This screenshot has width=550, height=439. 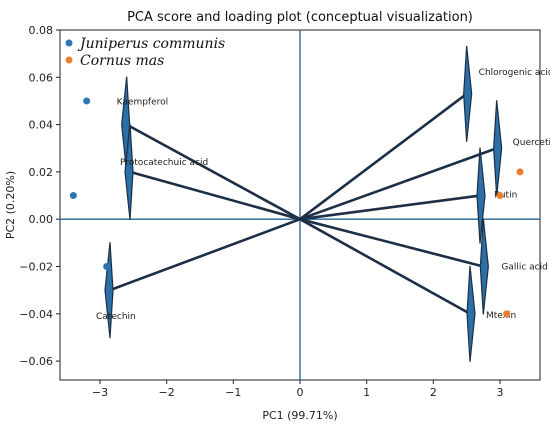 What do you see at coordinates (500, 392) in the screenshot?
I see `x-tick-label: 3` at bounding box center [500, 392].